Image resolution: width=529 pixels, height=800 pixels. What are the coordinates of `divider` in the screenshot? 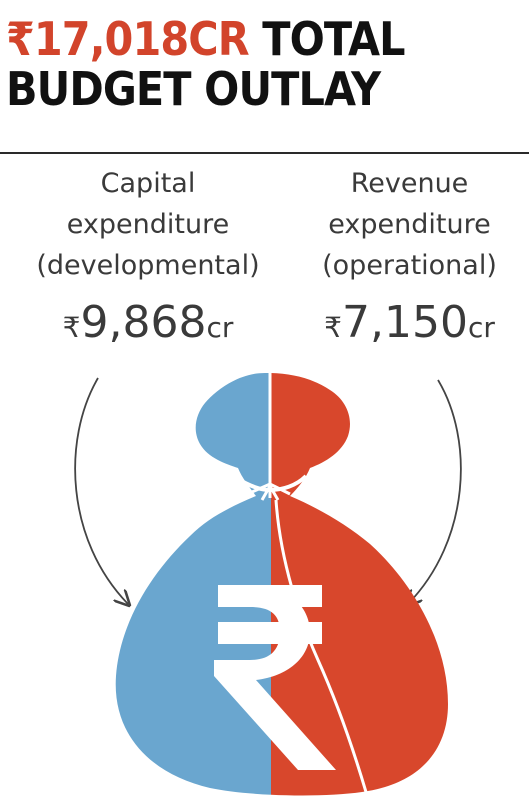 It's located at (264, 153).